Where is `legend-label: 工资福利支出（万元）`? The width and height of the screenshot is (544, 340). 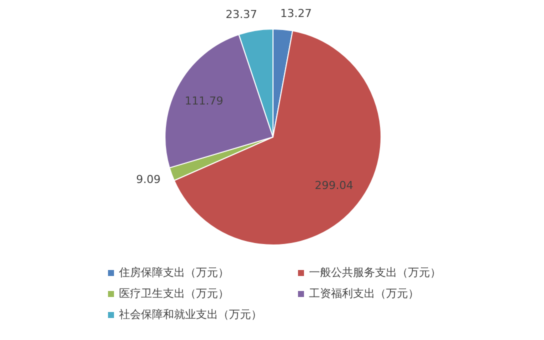 legend-label: 工资福利支出（万元） is located at coordinates (364, 293).